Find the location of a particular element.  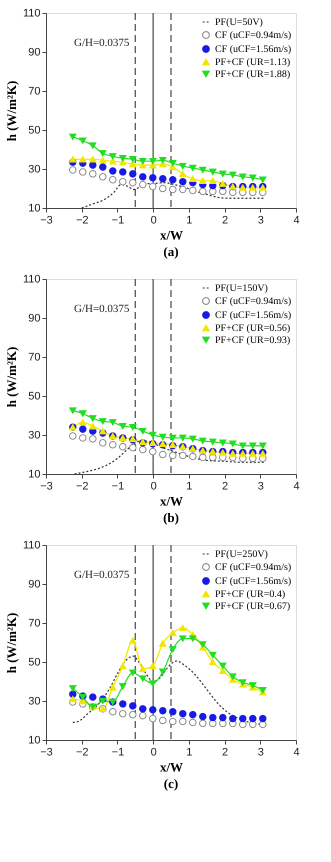

legend-label: PF+CF (UR=1.13) is located at coordinates (252, 62).